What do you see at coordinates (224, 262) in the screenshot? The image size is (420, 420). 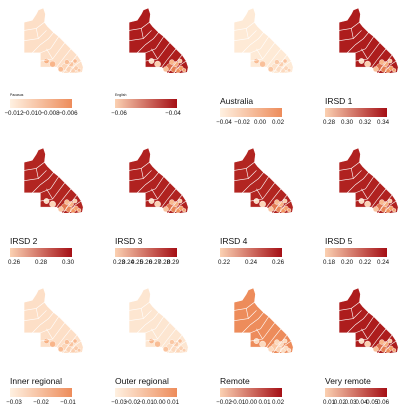 I see `legend-tick-label: 0.22` at bounding box center [224, 262].